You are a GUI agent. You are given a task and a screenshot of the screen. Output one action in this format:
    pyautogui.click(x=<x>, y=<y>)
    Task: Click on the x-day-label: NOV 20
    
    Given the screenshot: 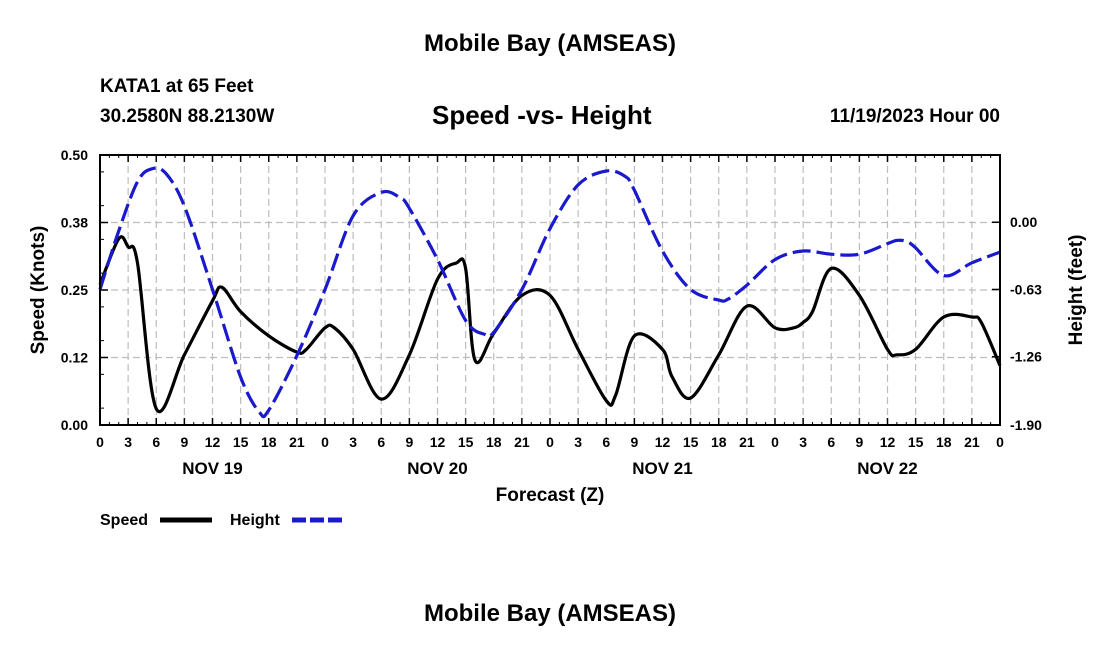 What is the action you would take?
    pyautogui.click(x=437, y=468)
    